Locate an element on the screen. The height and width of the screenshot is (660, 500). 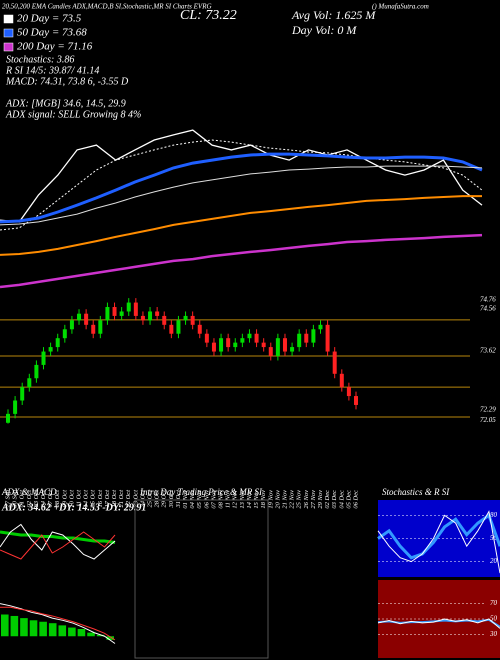
x-tick-label: 15 Nov is located at coordinates (256, 499).